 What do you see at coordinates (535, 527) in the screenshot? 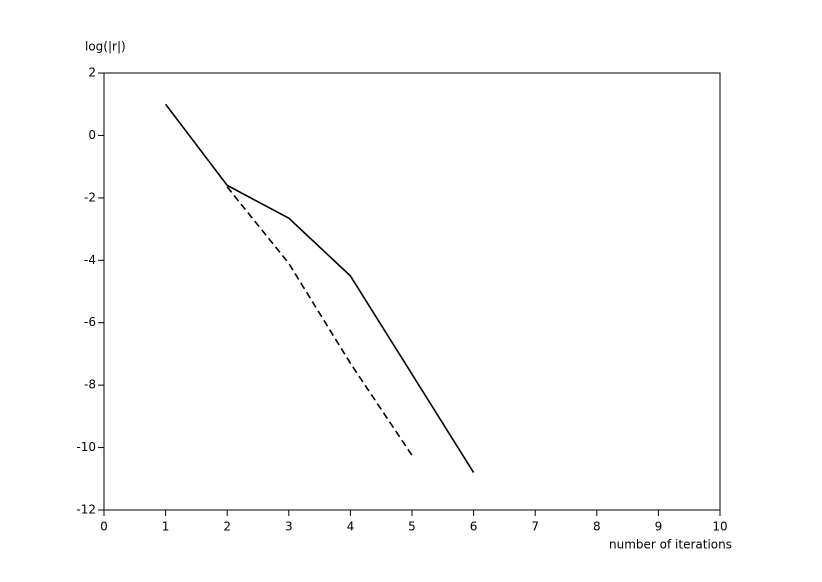
I see `x-tick-label: 7` at bounding box center [535, 527].